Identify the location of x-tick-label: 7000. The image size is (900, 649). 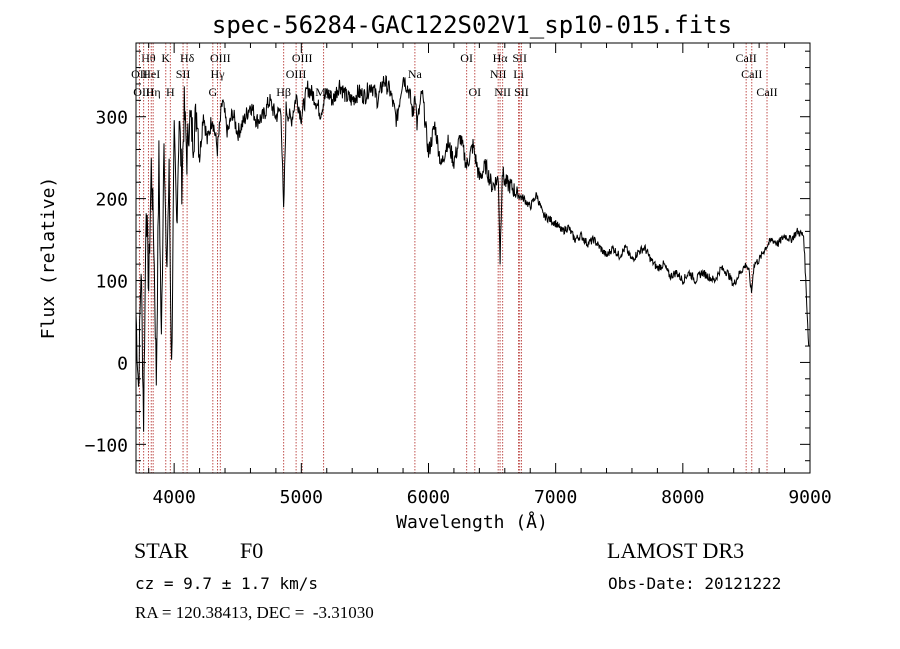
(555, 497).